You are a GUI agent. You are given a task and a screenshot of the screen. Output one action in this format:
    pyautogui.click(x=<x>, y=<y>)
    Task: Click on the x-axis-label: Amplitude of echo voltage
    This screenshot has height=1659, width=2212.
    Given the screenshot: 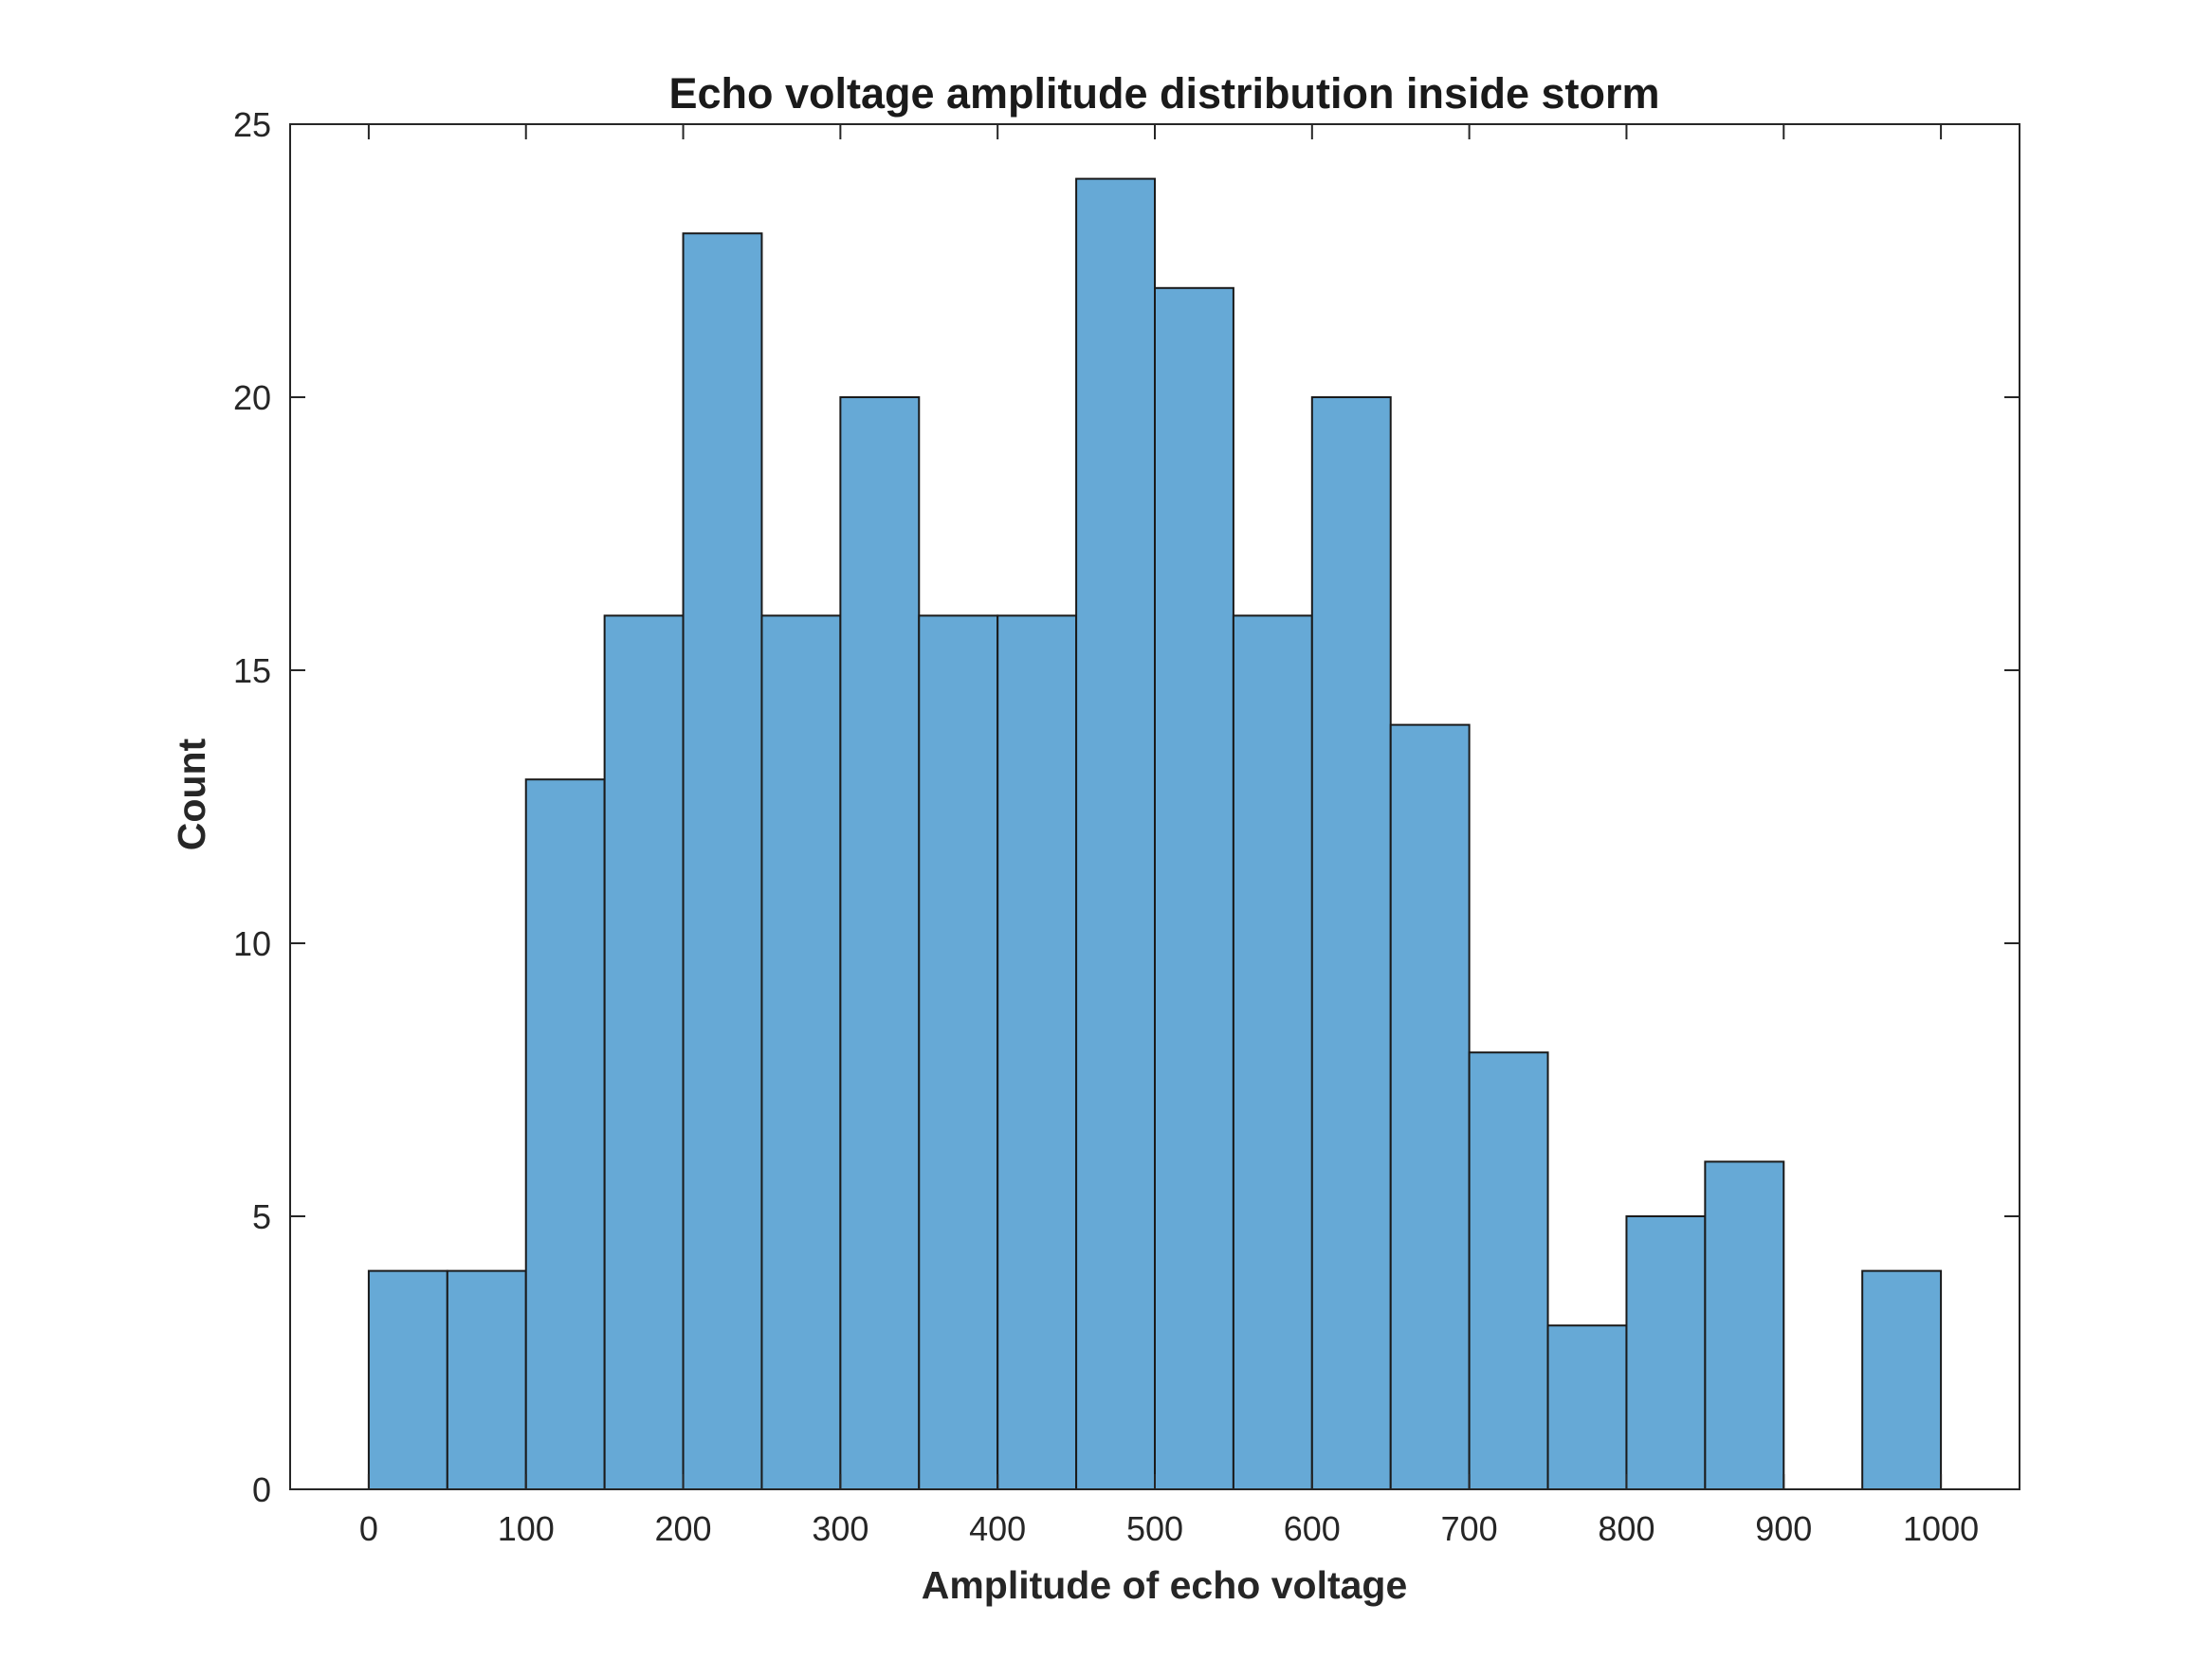 What is the action you would take?
    pyautogui.click(x=1165, y=1585)
    